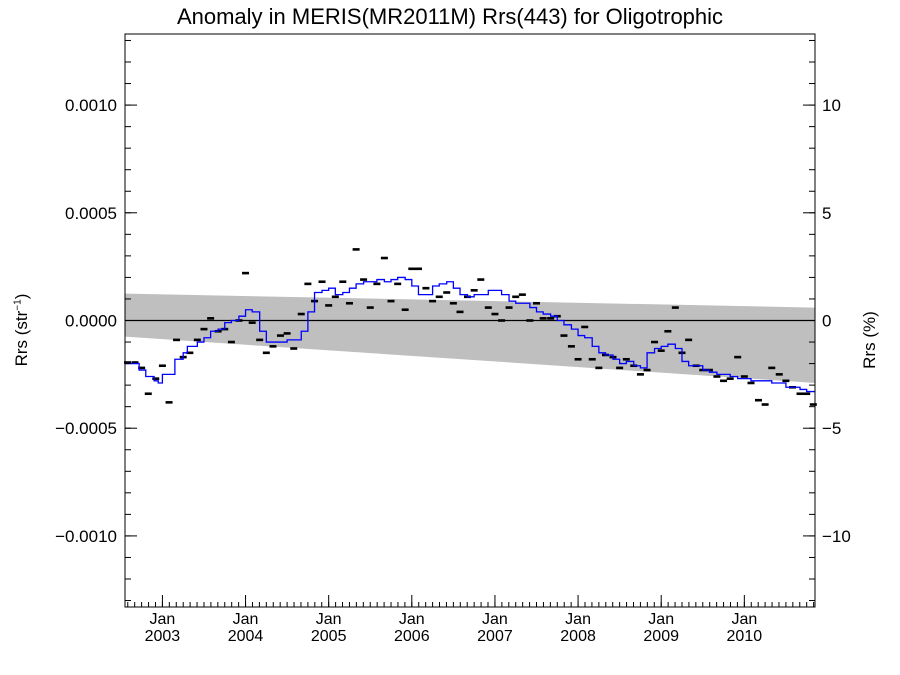  Describe the element at coordinates (826, 213) in the screenshot. I see `right-tick-label: 5` at that location.